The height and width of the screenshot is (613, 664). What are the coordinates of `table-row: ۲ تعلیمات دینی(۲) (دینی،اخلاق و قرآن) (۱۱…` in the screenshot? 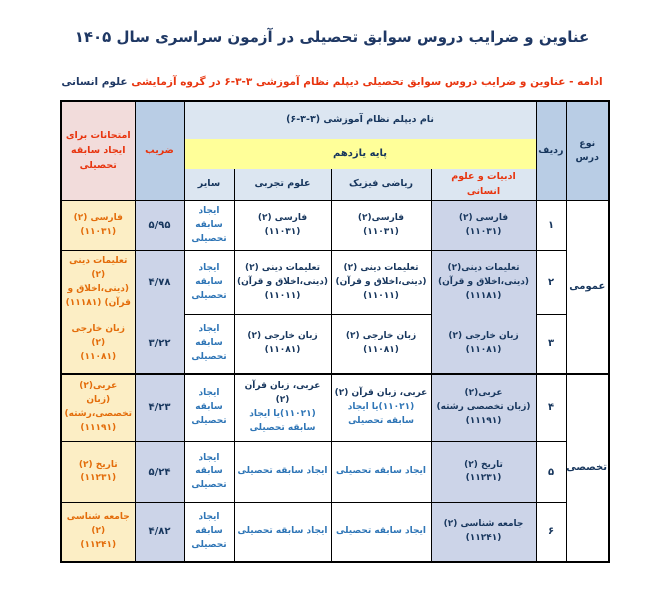 It's located at (334, 283).